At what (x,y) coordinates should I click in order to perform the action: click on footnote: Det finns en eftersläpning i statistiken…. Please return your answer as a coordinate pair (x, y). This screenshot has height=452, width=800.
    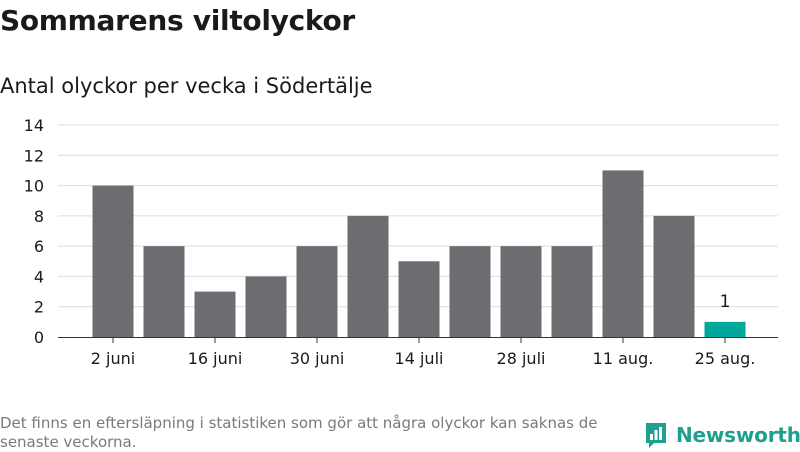
    Looking at the image, I should click on (299, 432).